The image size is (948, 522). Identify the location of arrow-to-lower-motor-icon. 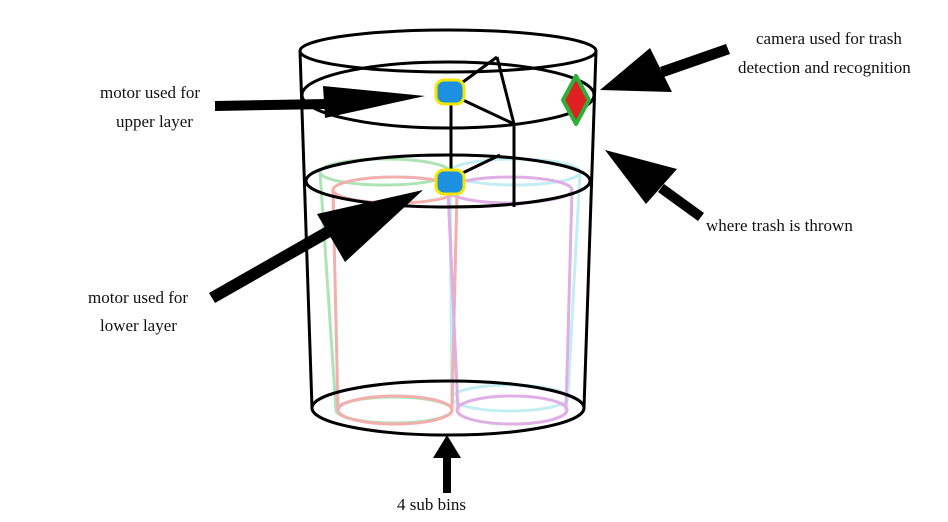
(316, 246).